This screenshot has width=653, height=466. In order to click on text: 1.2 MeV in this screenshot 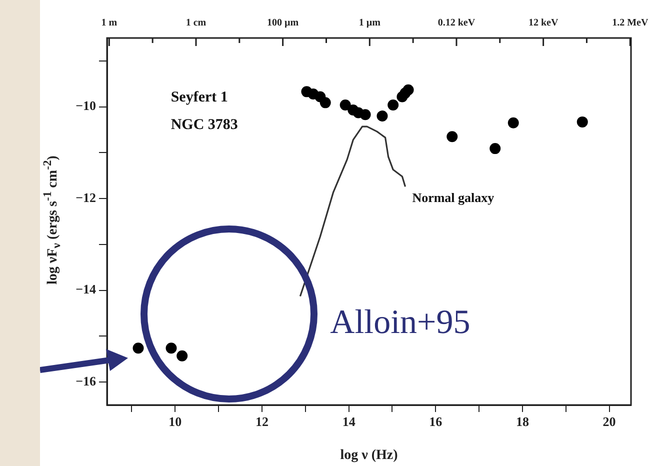, I will do `click(630, 23)`.